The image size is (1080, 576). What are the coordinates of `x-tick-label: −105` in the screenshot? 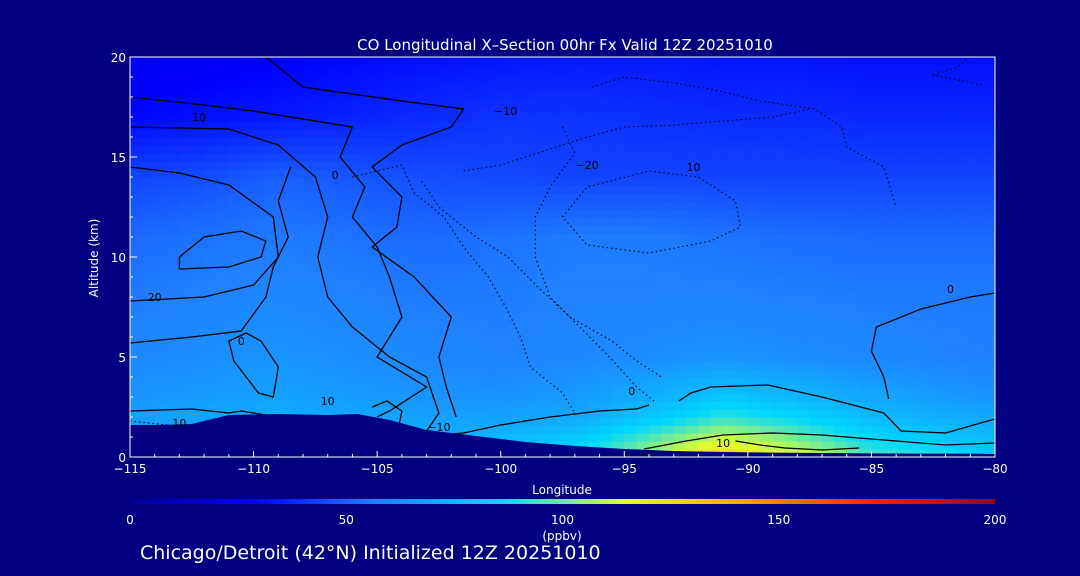 It's located at (377, 469).